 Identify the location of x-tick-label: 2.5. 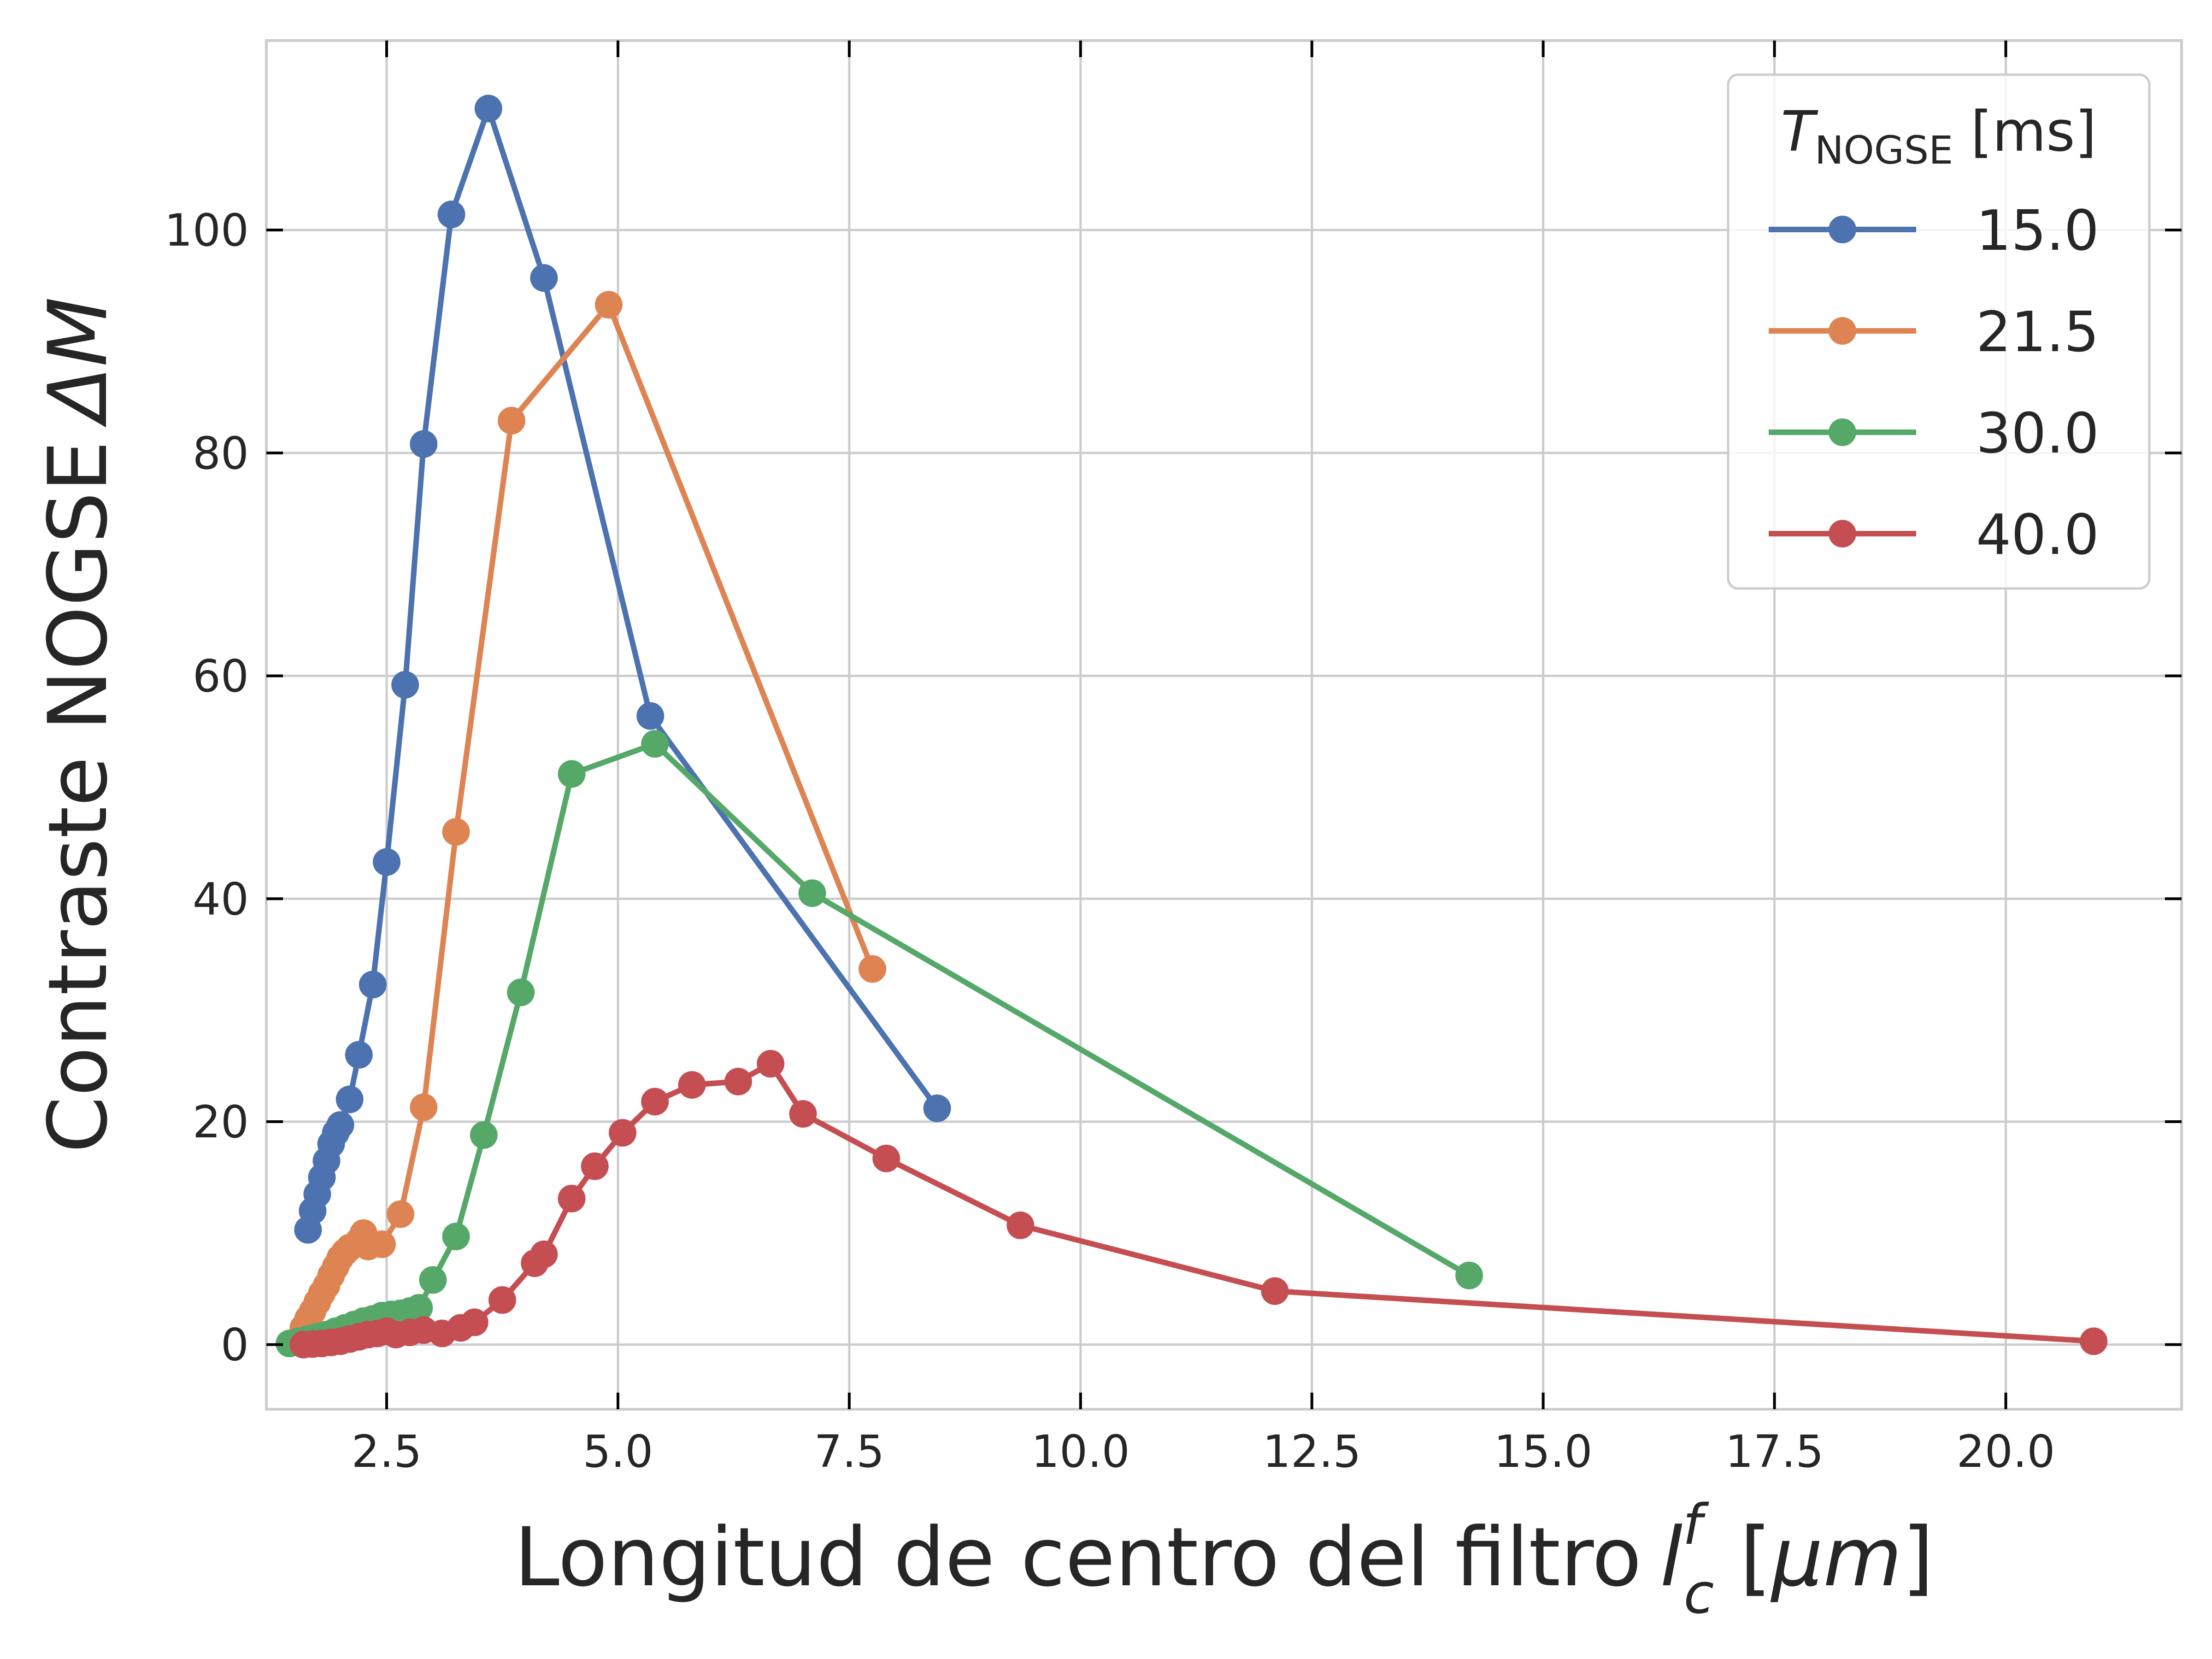
(387, 1451).